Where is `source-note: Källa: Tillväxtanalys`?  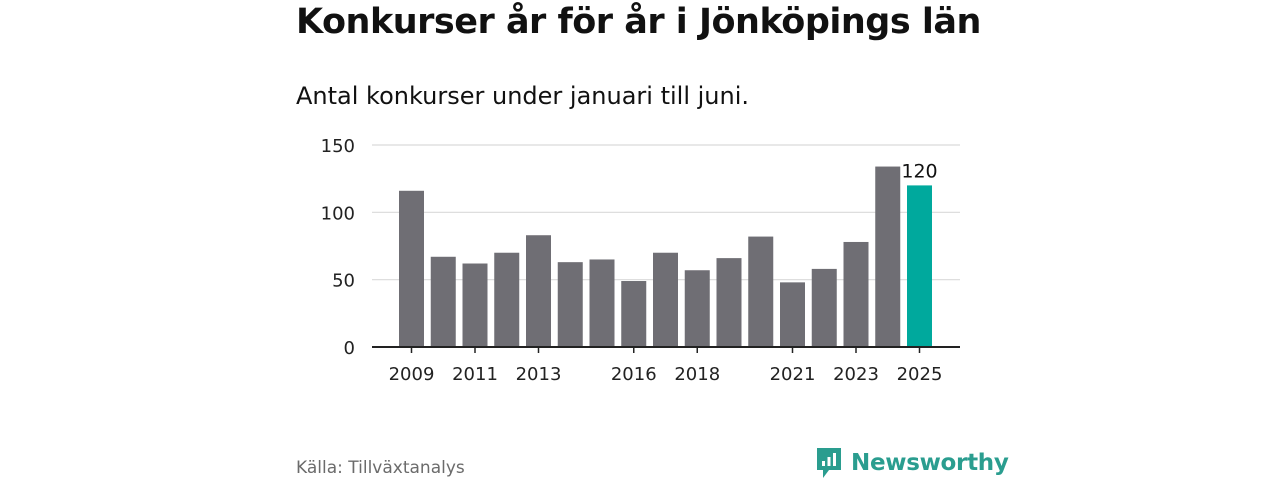
source-note: Källa: Tillväxtanalys is located at coordinates (380, 468).